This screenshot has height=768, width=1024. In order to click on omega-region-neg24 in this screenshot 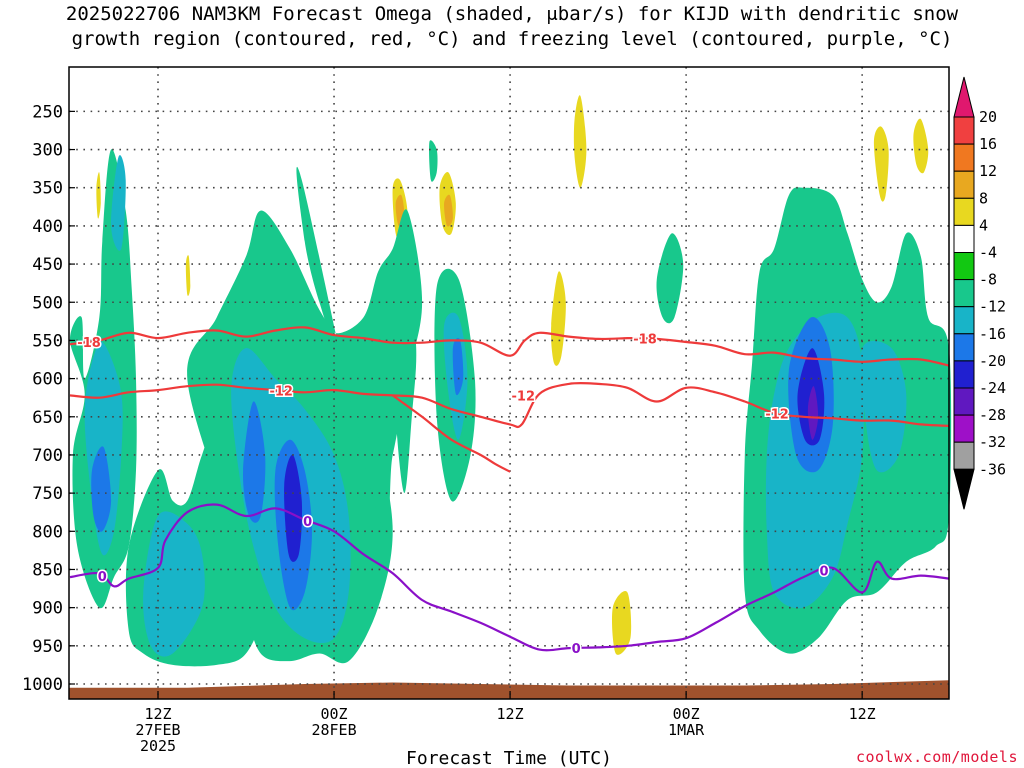, I will do `click(813, 413)`.